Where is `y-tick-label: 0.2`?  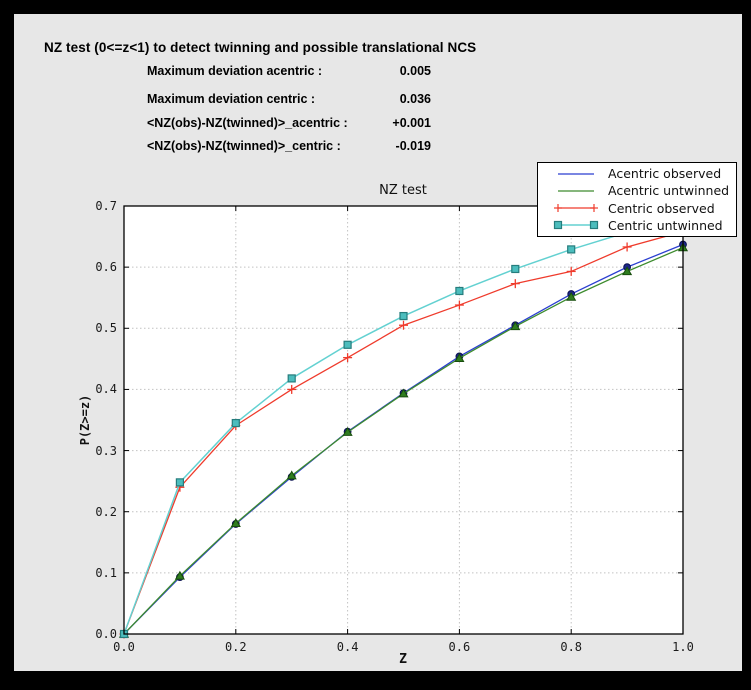 y-tick-label: 0.2 is located at coordinates (106, 511).